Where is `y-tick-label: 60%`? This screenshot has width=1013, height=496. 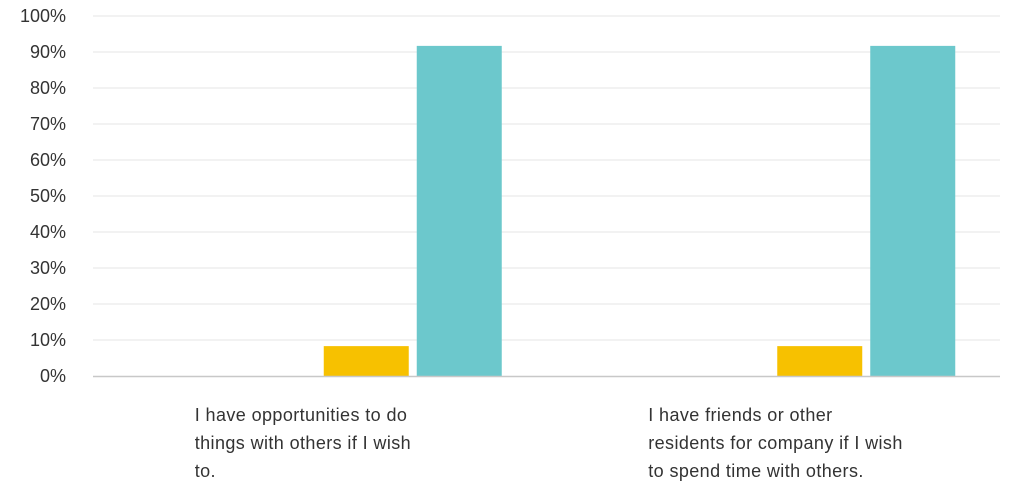
y-tick-label: 60% is located at coordinates (48, 160).